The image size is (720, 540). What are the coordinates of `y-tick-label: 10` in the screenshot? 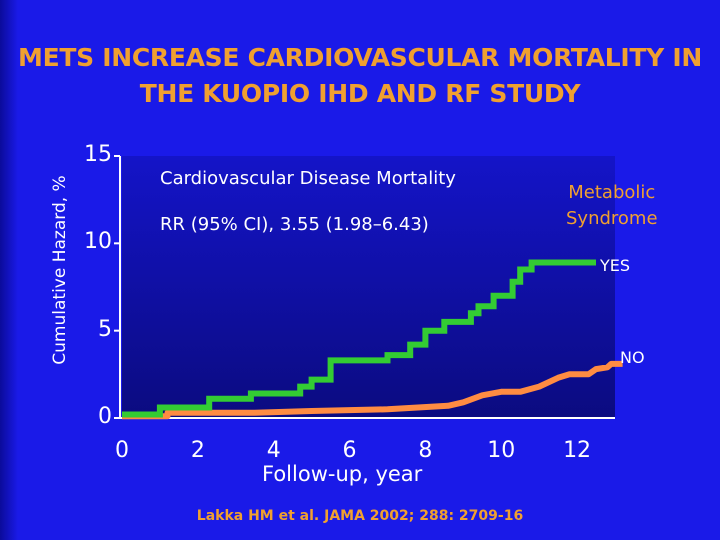 It's located at (98, 242).